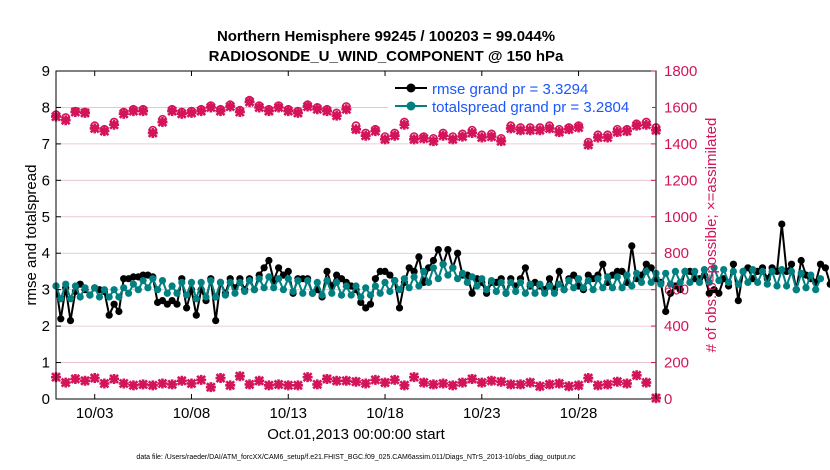 The width and height of the screenshot is (830, 470). I want to click on x-tick-label: 10/13, so click(288, 413).